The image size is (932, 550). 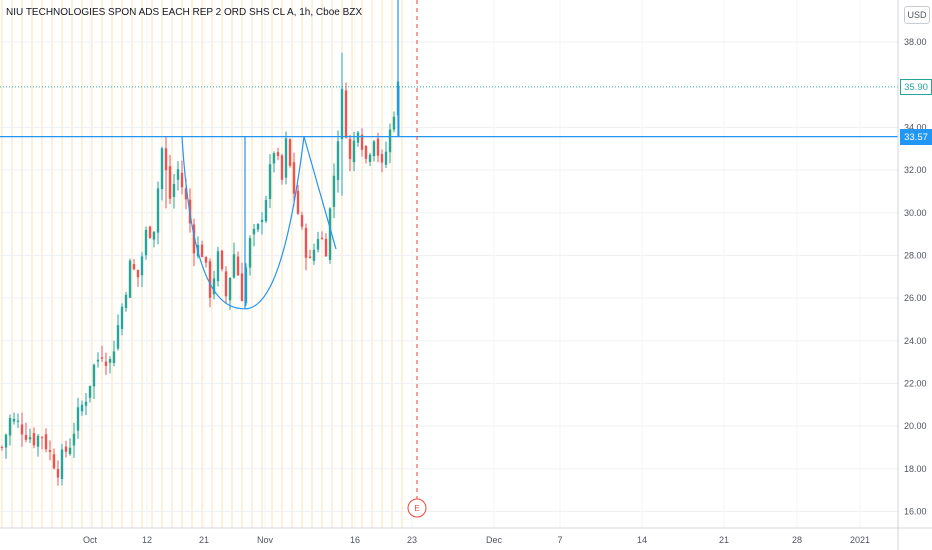 What do you see at coordinates (915, 511) in the screenshot?
I see `y-tick-label: 16.00` at bounding box center [915, 511].